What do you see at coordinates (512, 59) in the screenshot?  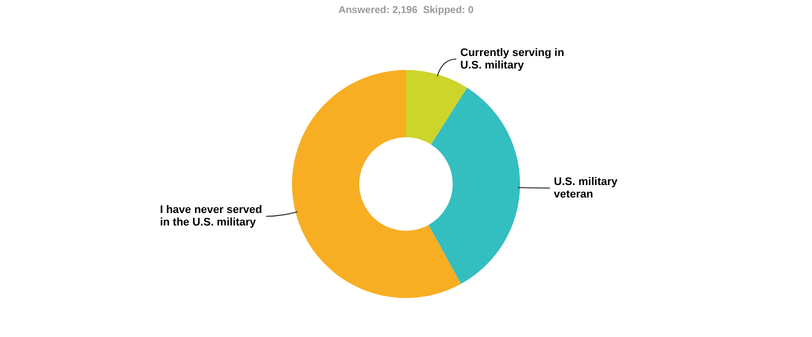 I see `slice-label: Currently serving in U.S. military` at bounding box center [512, 59].